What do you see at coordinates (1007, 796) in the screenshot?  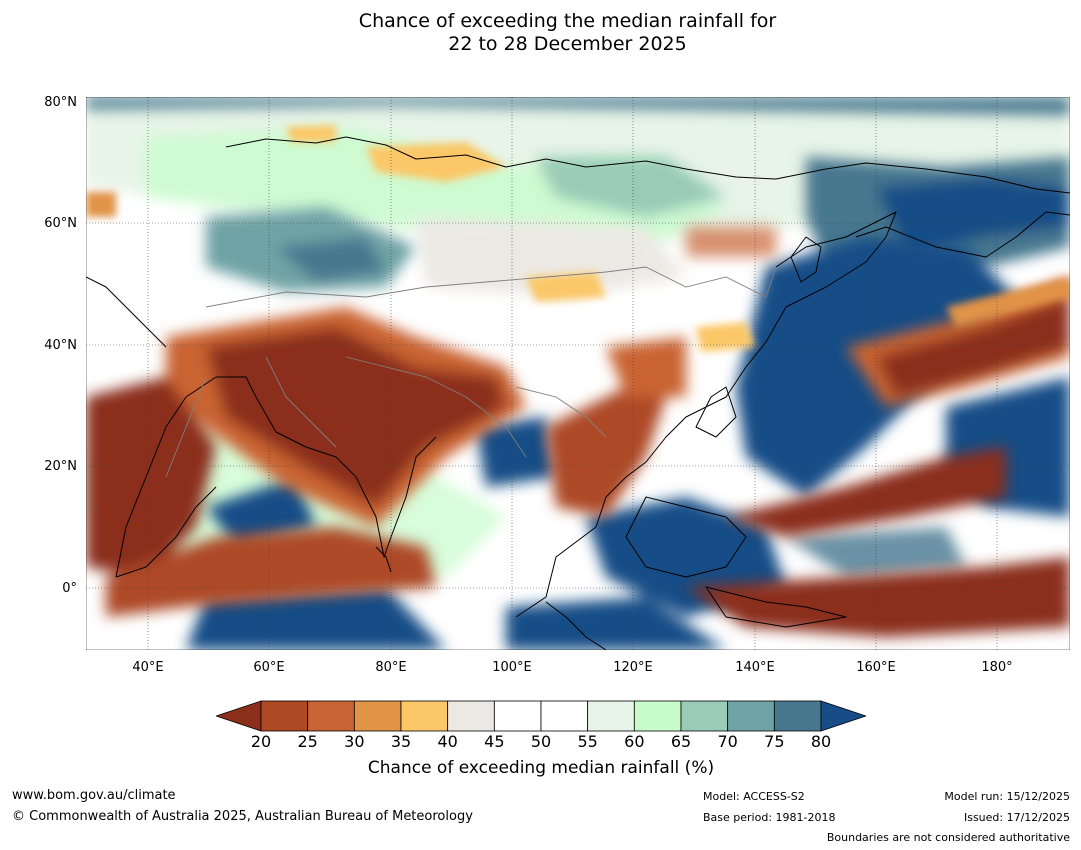 I see `model-run-date: Model run: 15/12/2025` at bounding box center [1007, 796].